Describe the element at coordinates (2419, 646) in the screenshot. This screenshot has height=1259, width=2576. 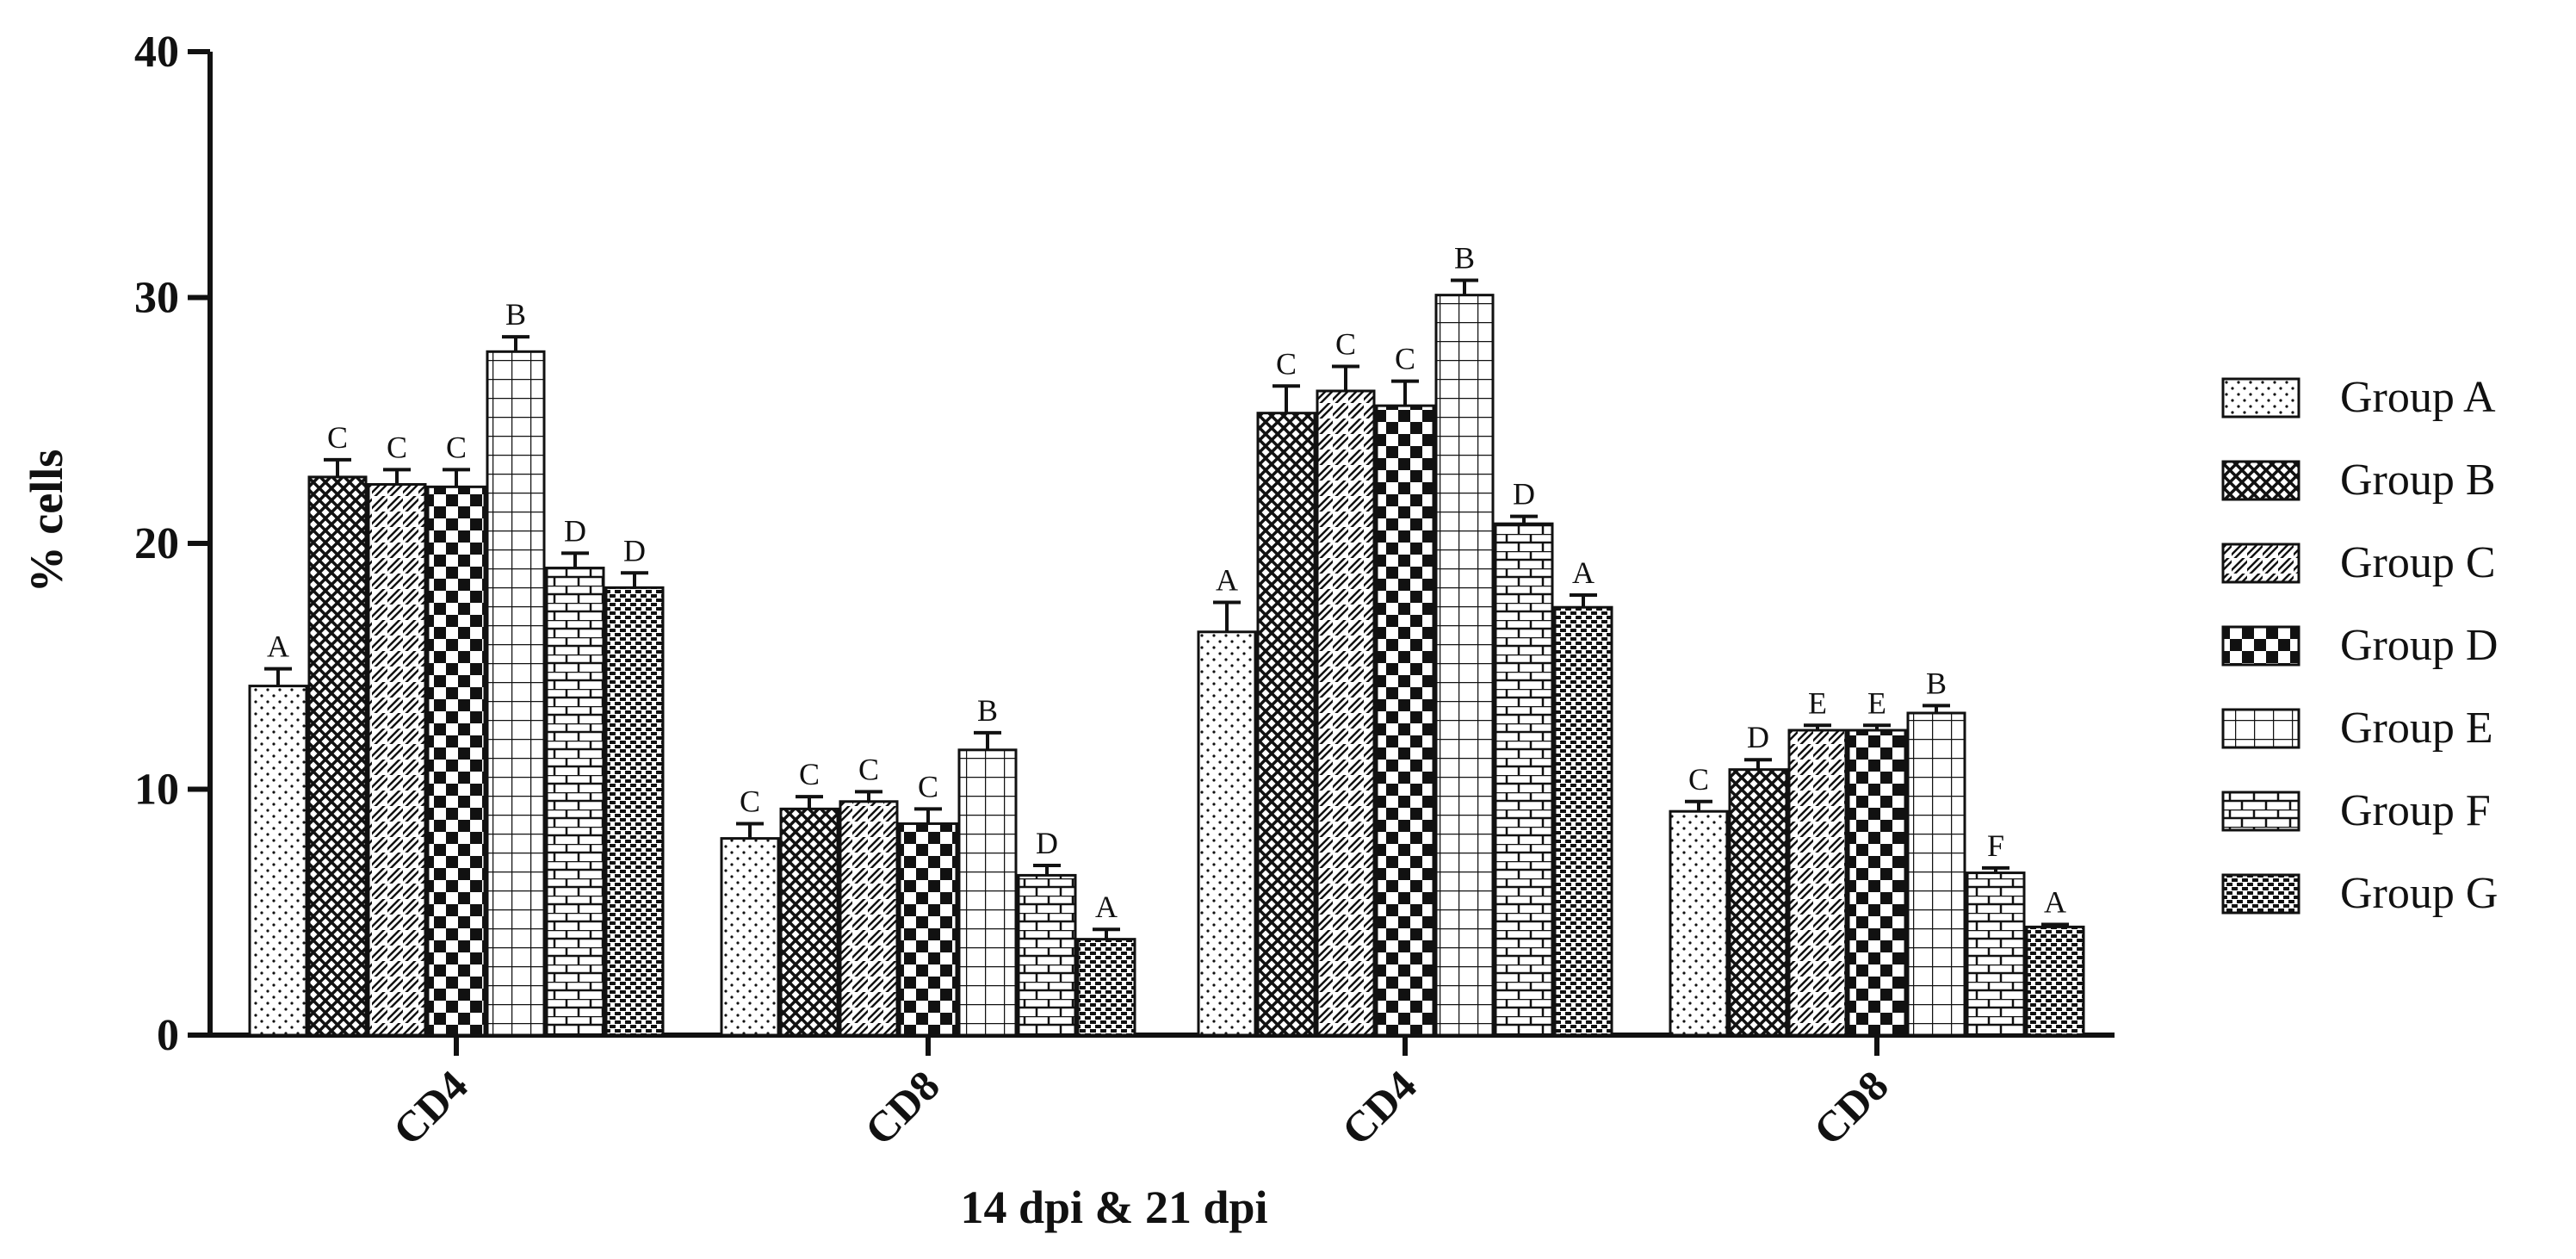
I see `legend-label: Group D` at that location.